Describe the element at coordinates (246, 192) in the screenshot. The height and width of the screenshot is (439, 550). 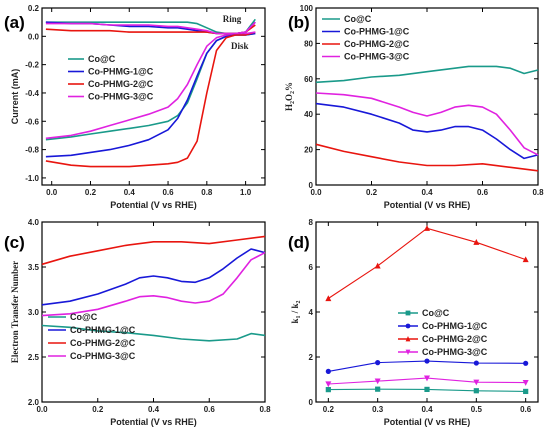
I see `x-tick-label: 1.0` at that location.